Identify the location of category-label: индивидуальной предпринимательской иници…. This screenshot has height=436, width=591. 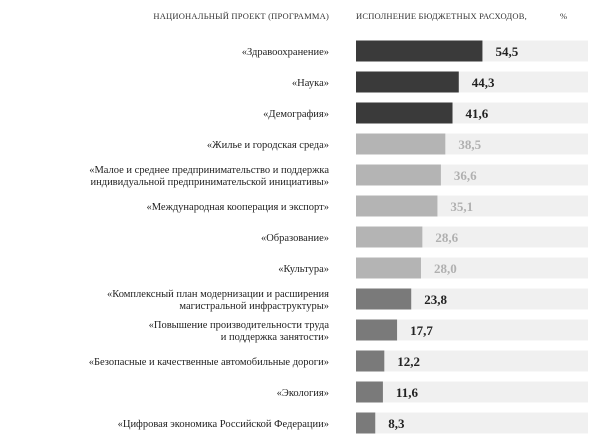
(209, 182).